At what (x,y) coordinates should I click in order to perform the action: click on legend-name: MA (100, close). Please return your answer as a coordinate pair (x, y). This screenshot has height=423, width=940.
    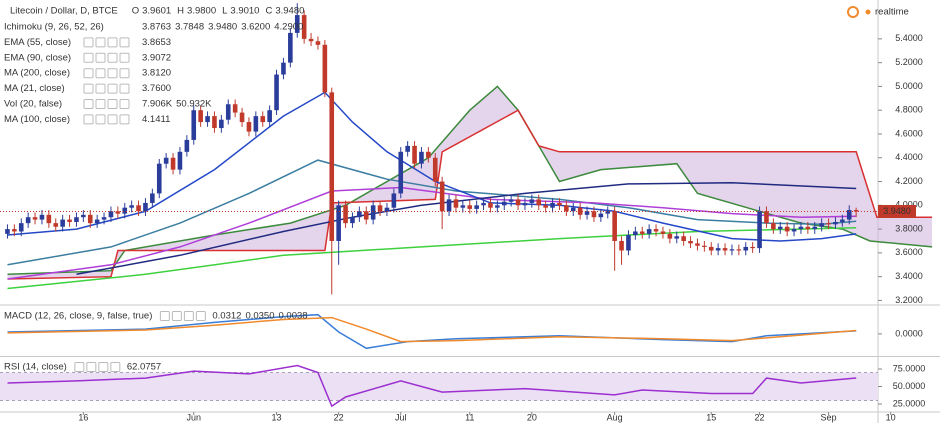
    Looking at the image, I should click on (37, 119).